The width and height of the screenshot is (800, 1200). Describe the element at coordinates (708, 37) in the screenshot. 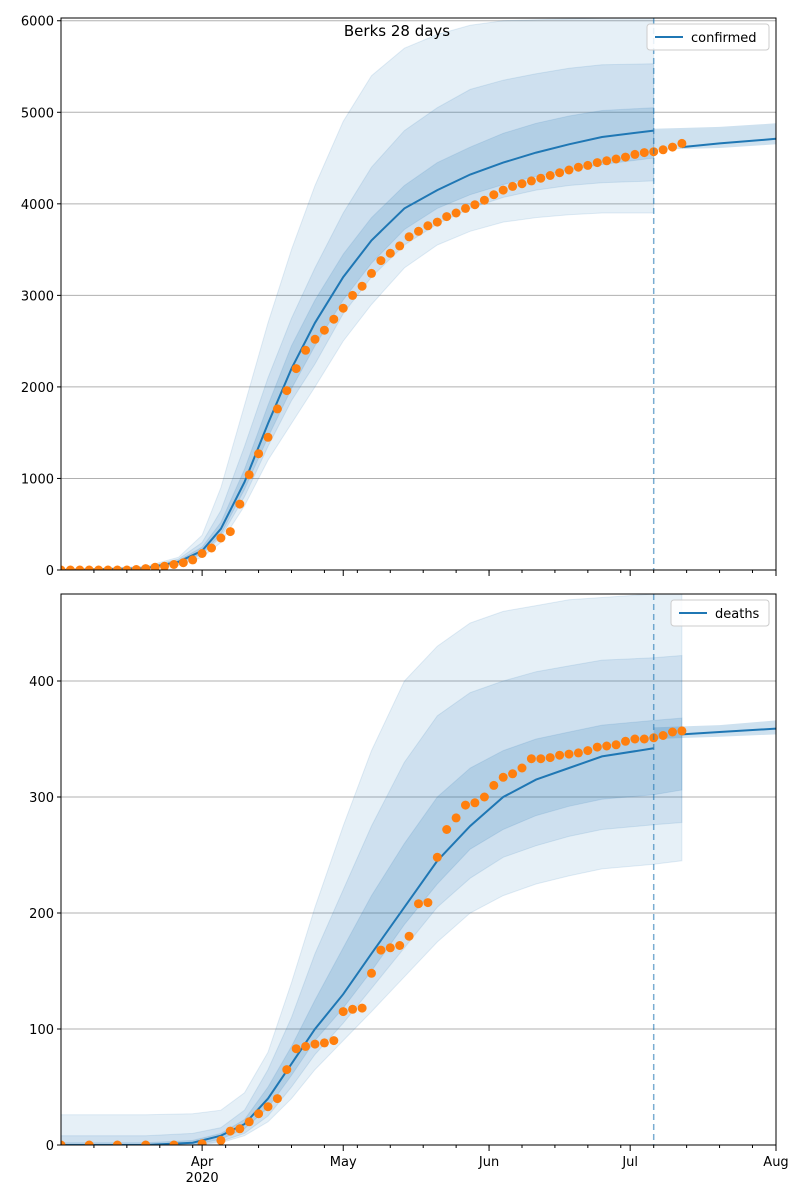

I see `legend: confirmed` at that location.